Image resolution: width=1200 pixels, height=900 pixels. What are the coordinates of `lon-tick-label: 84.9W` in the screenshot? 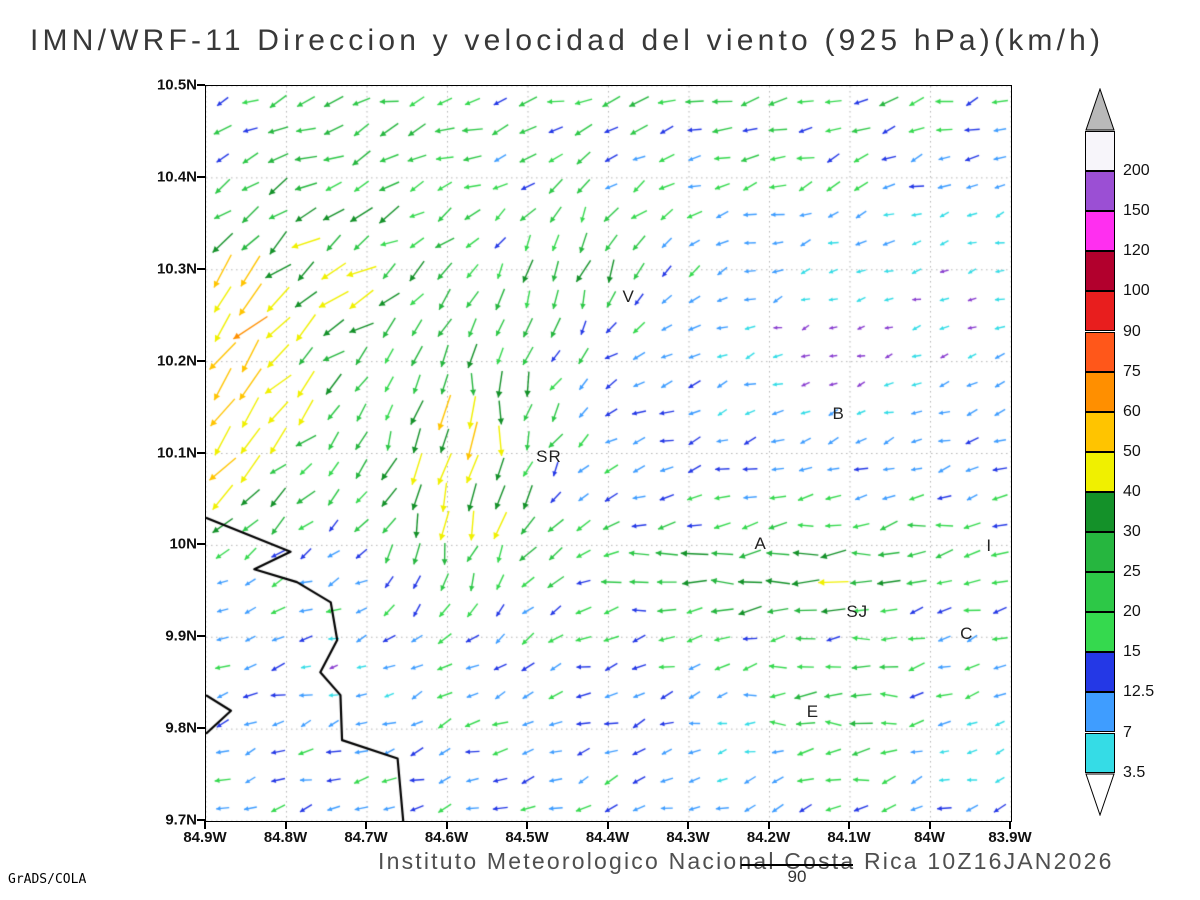 It's located at (205, 837).